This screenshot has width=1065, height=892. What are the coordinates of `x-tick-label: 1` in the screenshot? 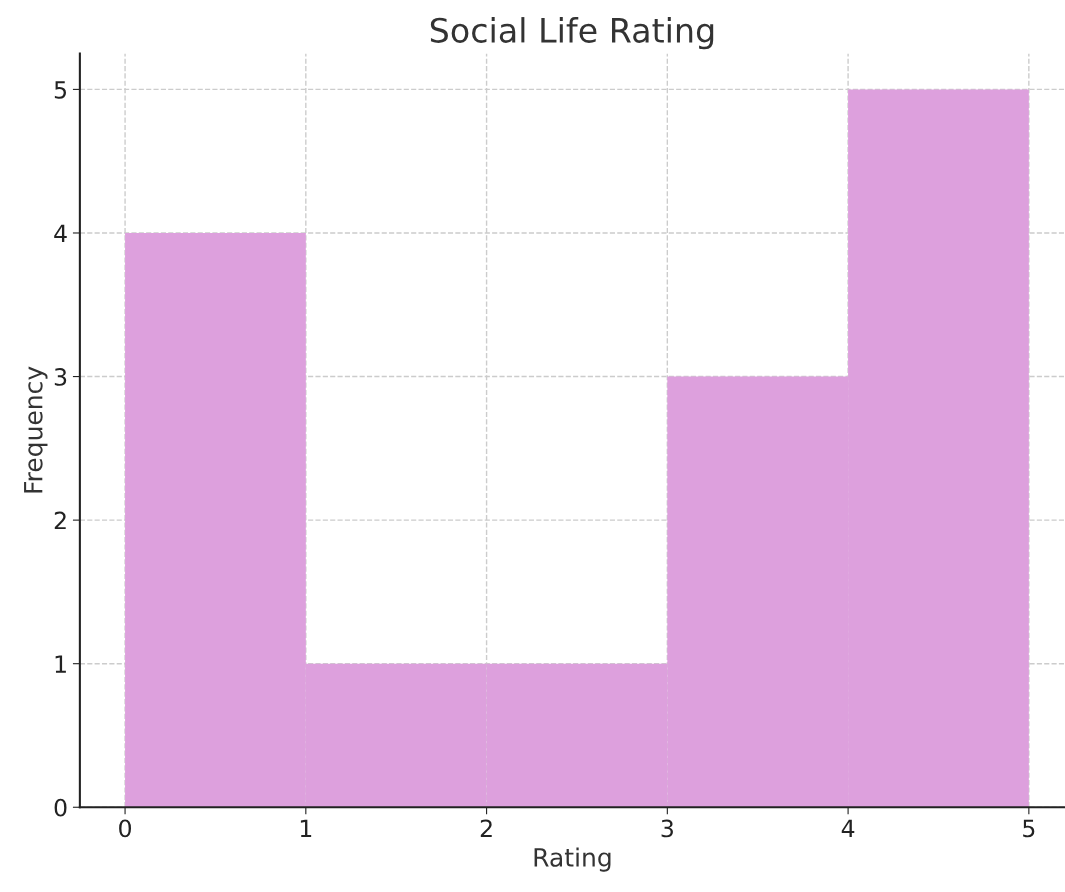 It's located at (306, 828).